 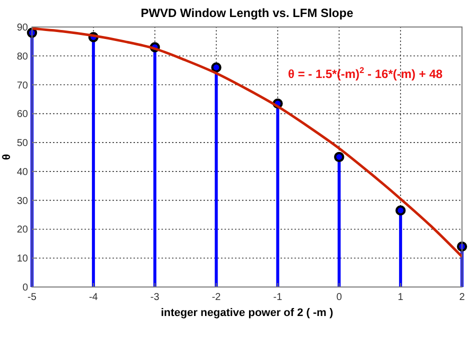 What do you see at coordinates (22, 114) in the screenshot?
I see `y-tick-label: 60` at bounding box center [22, 114].